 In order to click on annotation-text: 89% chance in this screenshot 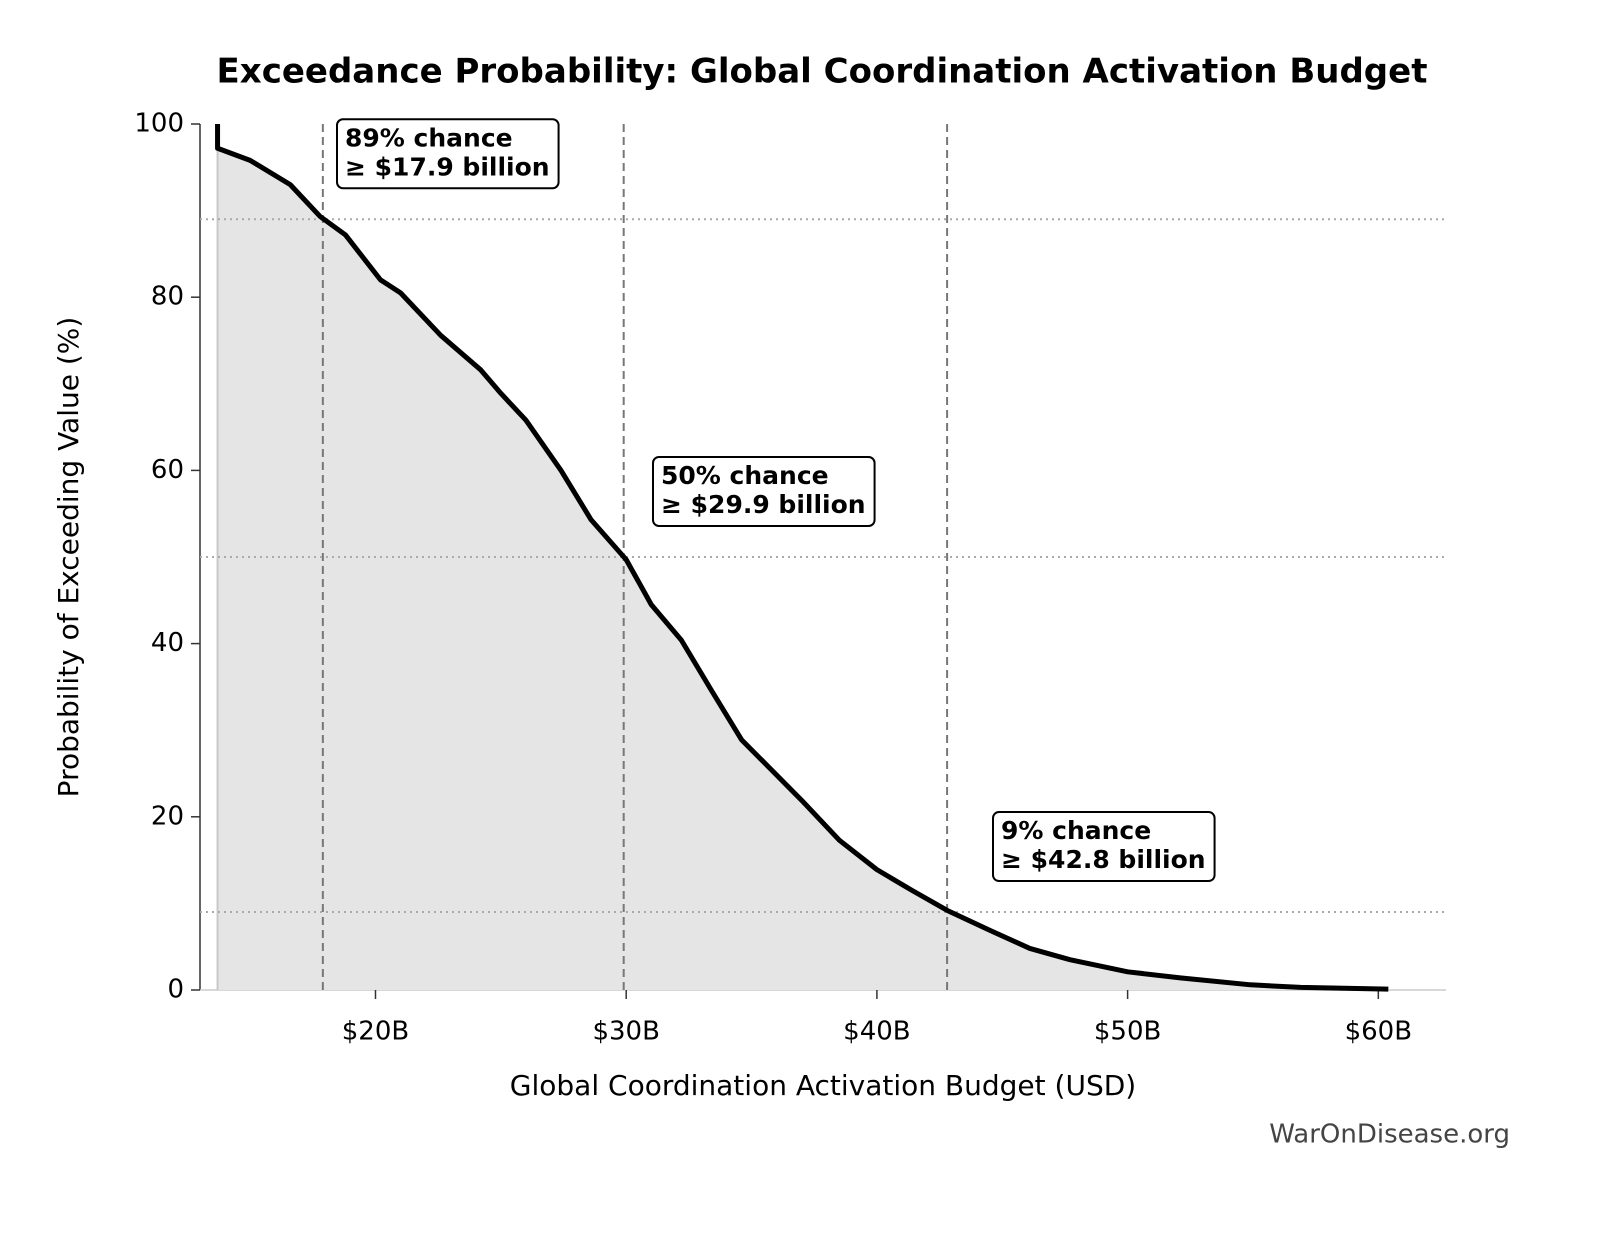, I will do `click(429, 137)`.